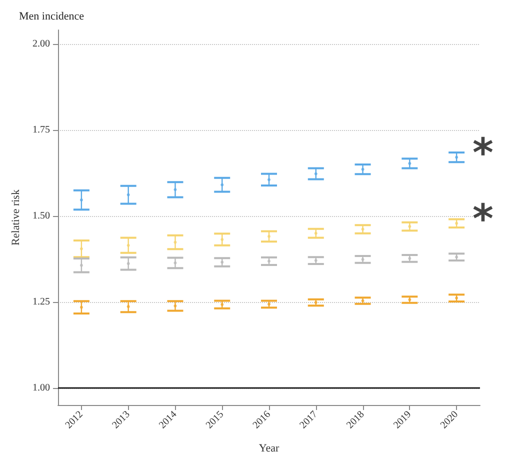 This screenshot has width=510, height=459. What do you see at coordinates (41, 130) in the screenshot?
I see `y-tick-label: 1.75` at bounding box center [41, 130].